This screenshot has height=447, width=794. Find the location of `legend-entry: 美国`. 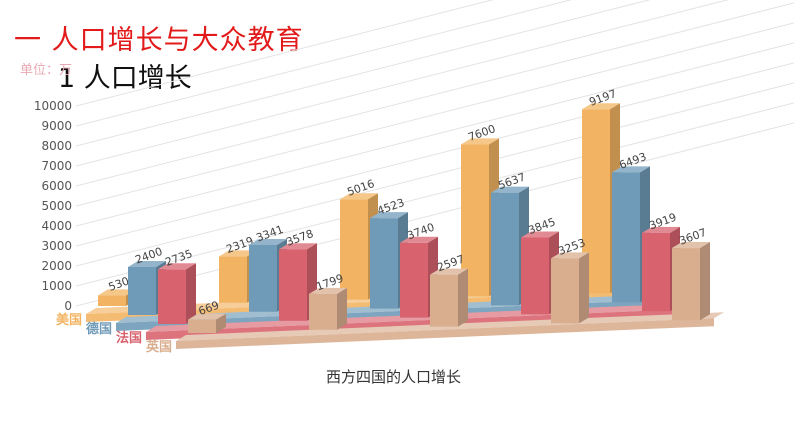

legend-entry: 美国 is located at coordinates (69, 320).